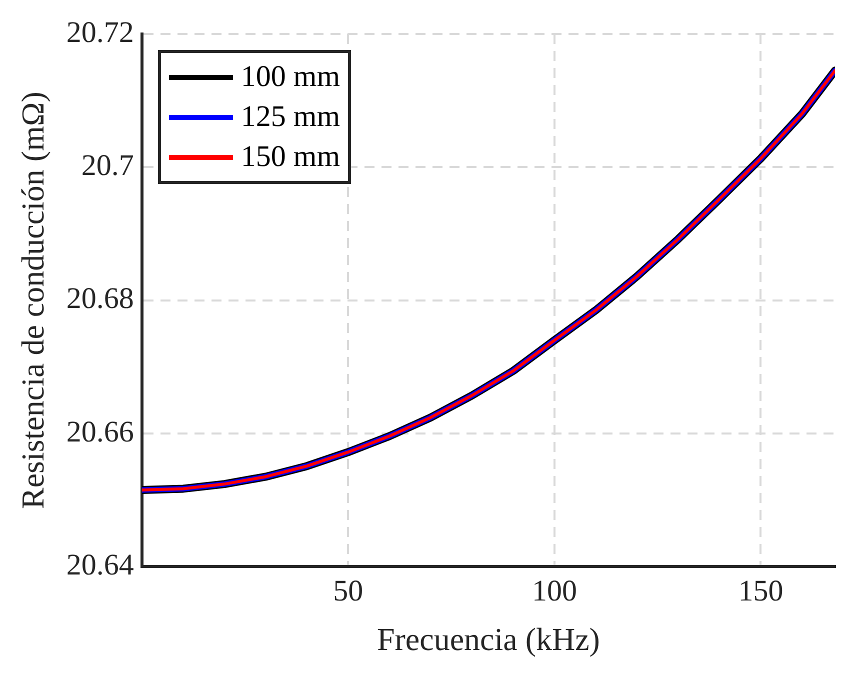 Image resolution: width=845 pixels, height=677 pixels. What do you see at coordinates (100, 32) in the screenshot?
I see `y-tick-label: 20.72` at bounding box center [100, 32].